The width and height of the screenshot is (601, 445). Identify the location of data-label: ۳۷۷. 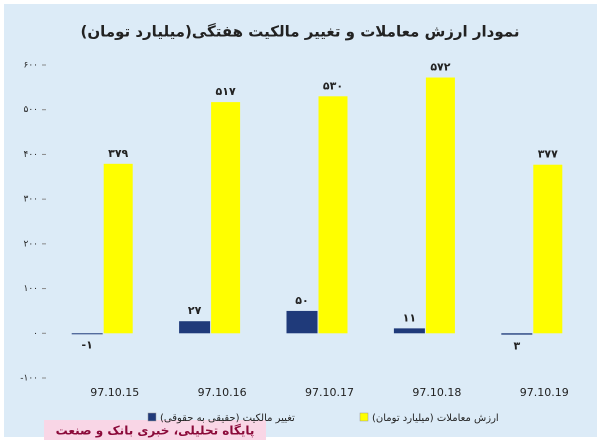
(548, 154).